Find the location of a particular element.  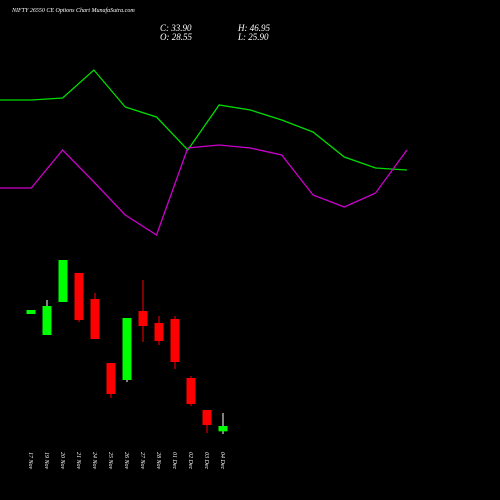

x-tick-label: 25 Nov is located at coordinates (110, 461).